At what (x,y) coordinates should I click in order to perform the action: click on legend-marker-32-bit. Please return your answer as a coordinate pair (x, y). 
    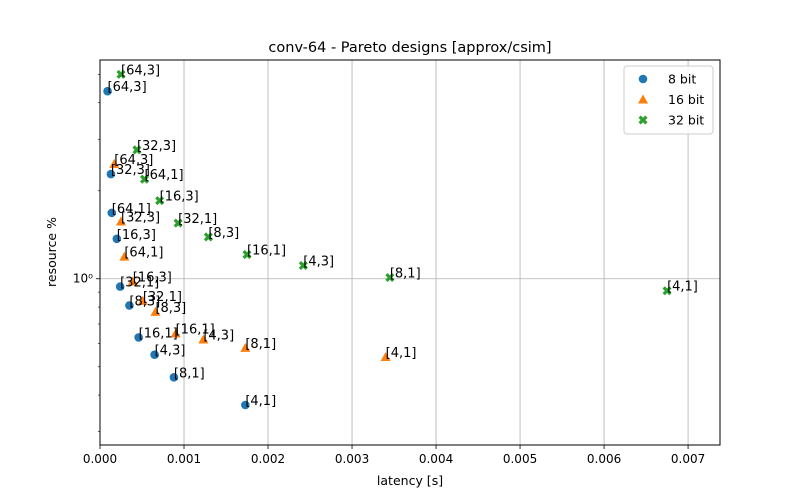
    Looking at the image, I should click on (643, 120).